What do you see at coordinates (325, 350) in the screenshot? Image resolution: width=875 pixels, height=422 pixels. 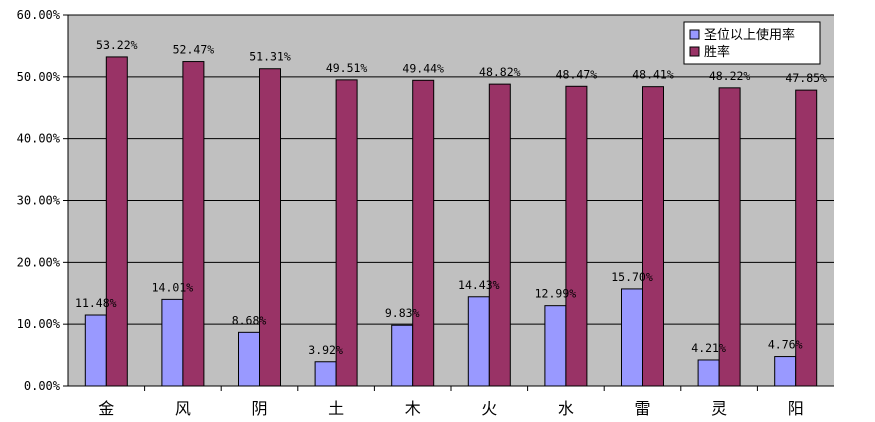 I see `data-label-usage-rate: 3.92%` at bounding box center [325, 350].